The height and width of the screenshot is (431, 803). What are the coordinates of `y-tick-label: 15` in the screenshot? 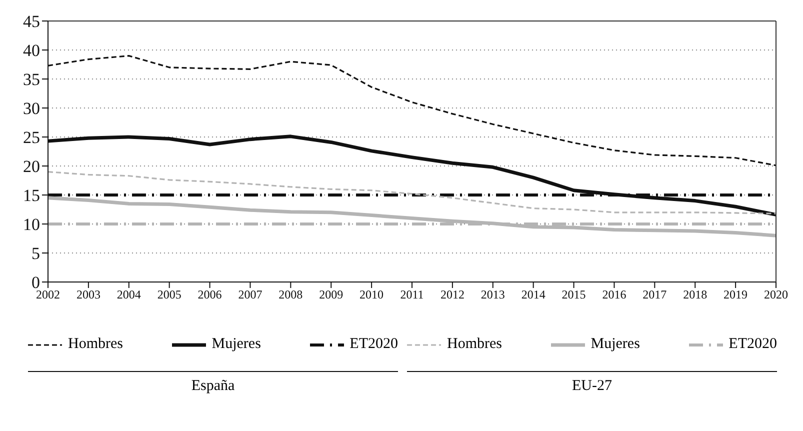 It's located at (31, 196).